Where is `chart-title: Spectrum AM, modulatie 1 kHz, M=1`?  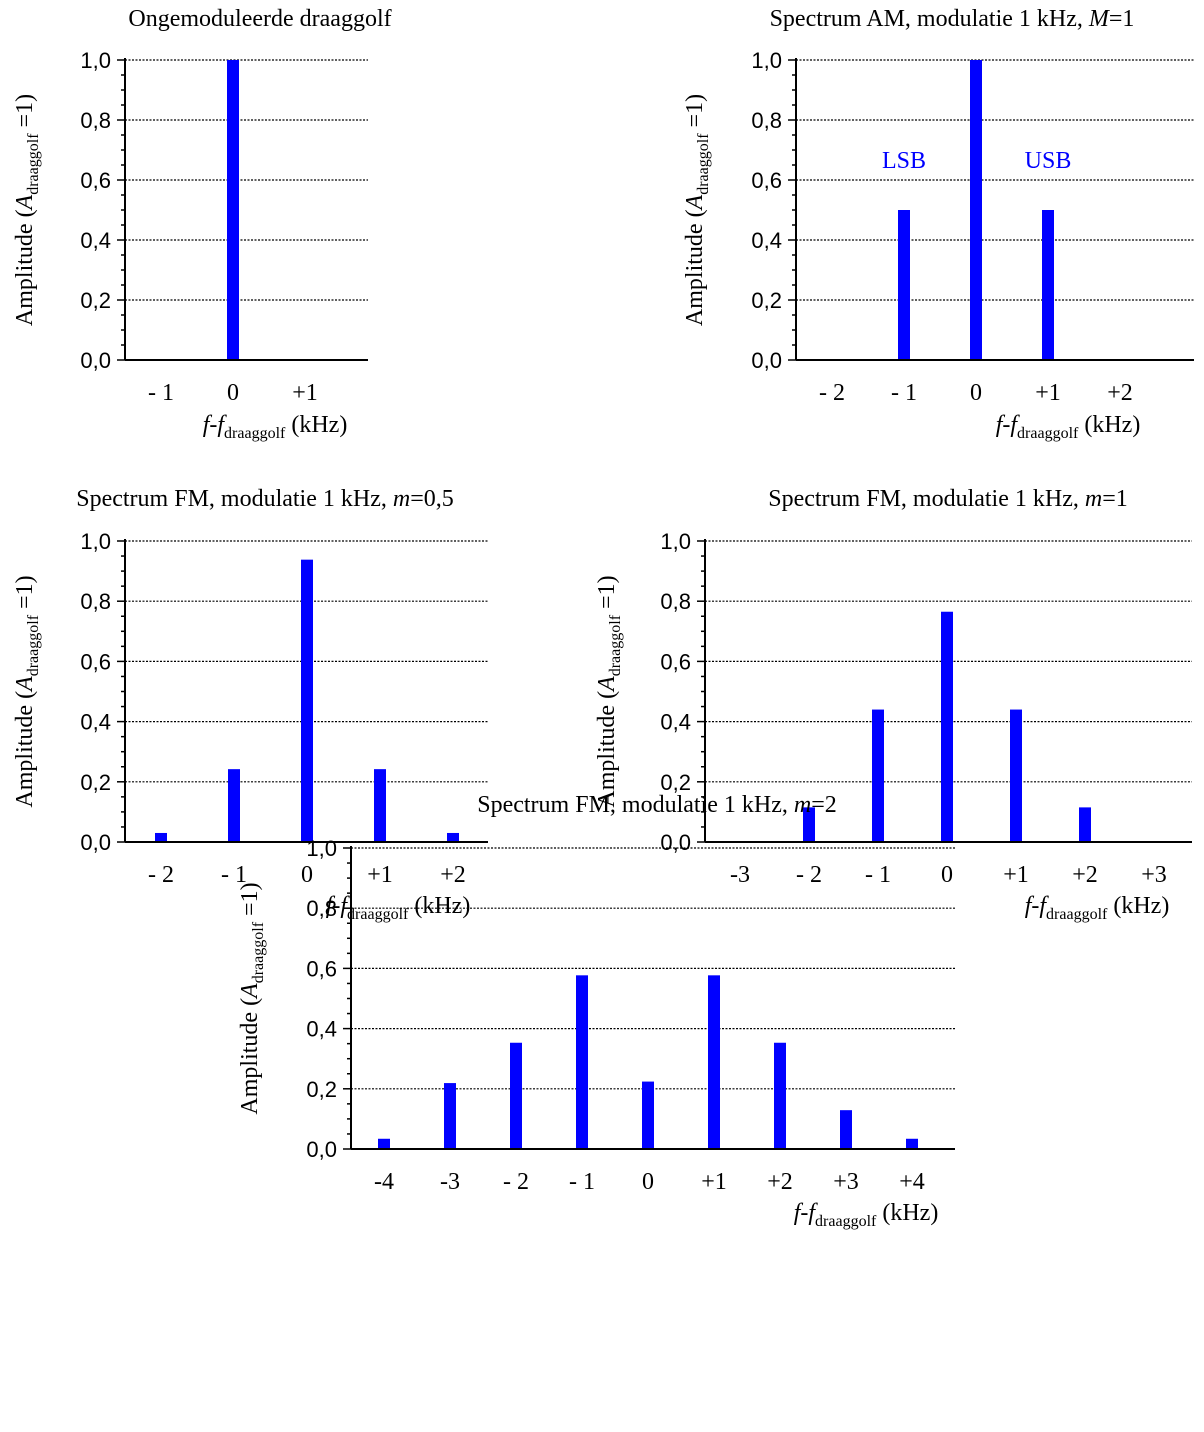
chart-title: Spectrum AM, modulatie 1 kHz, M=1 is located at coordinates (952, 19).